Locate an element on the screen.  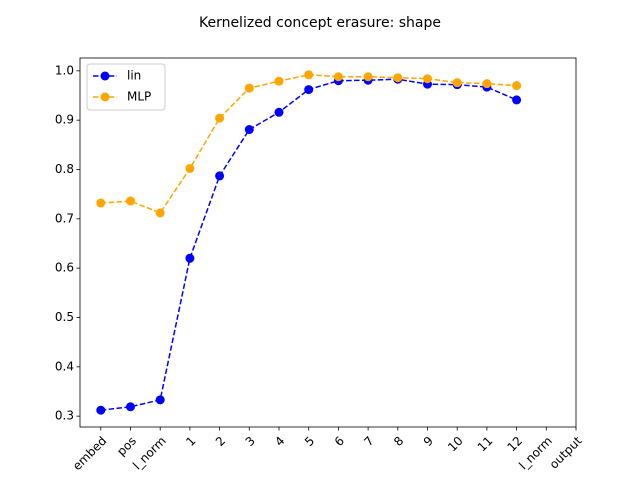
legend-box is located at coordinates (126, 87).